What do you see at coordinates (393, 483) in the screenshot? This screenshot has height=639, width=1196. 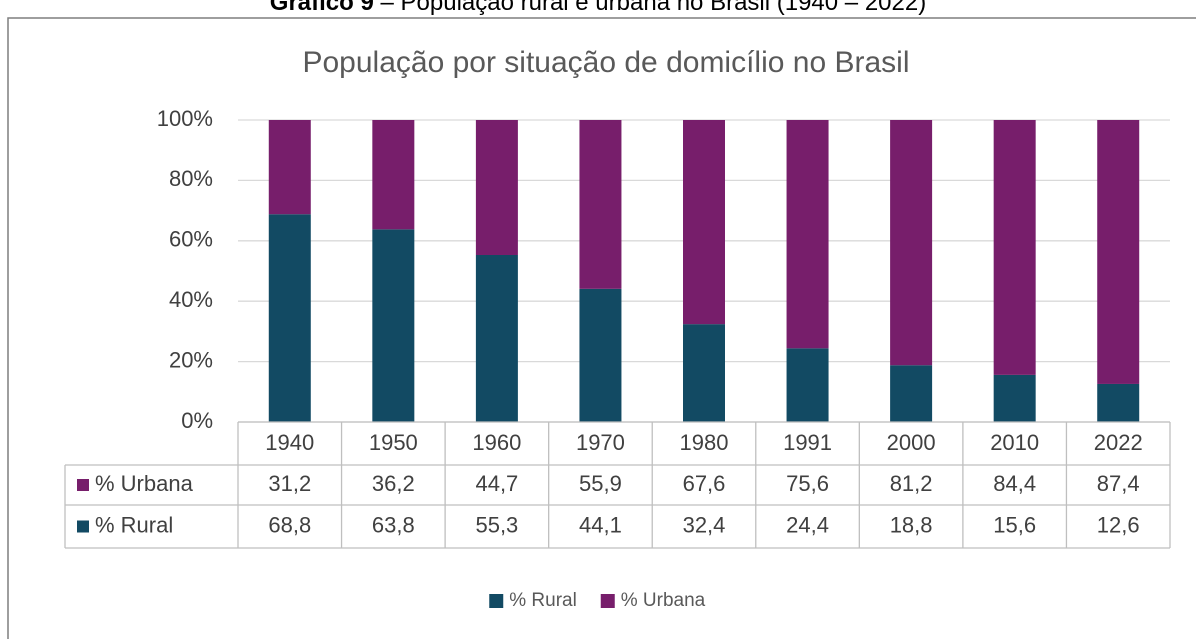 I see `table-value: 36,2` at bounding box center [393, 483].